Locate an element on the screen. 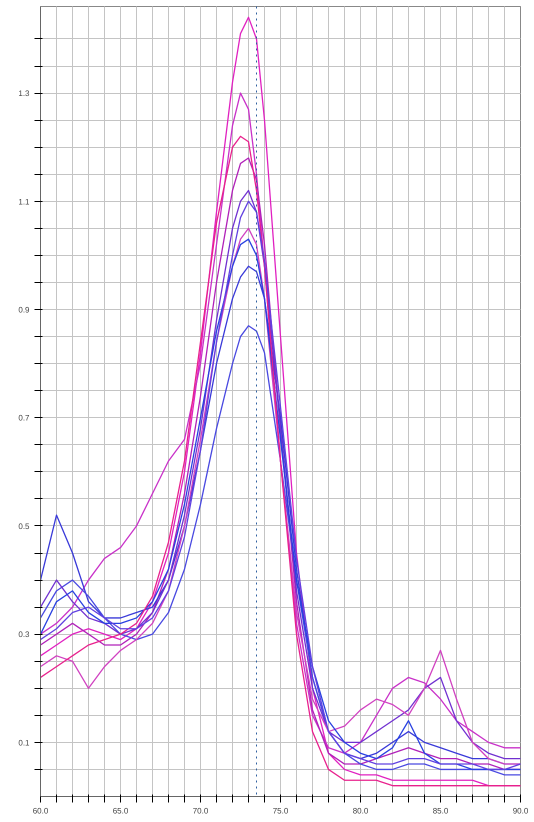  x-tick-label: 80.0 is located at coordinates (360, 811).